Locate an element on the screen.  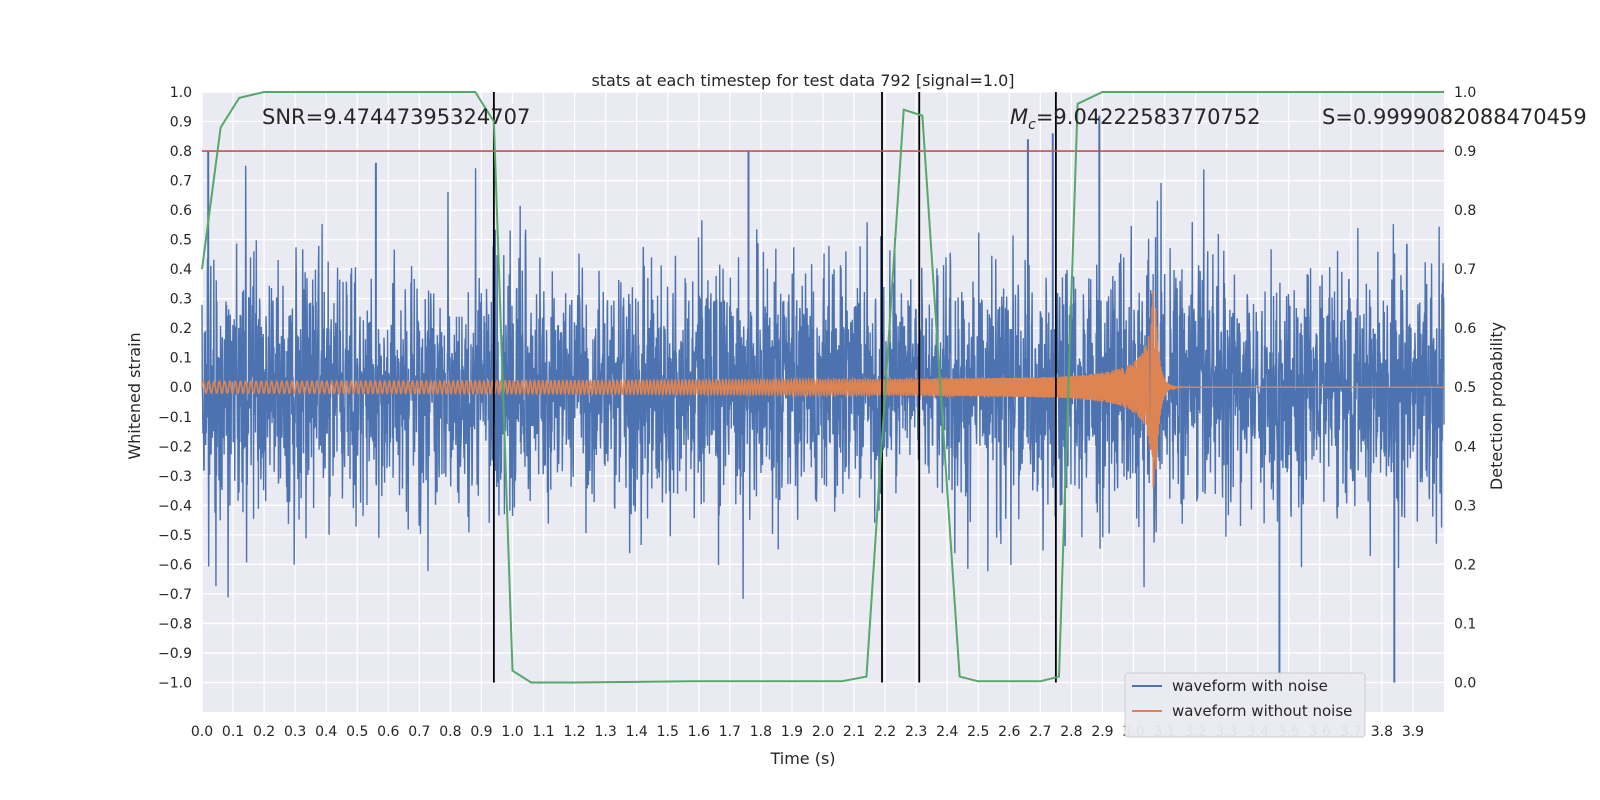
x-tick-label: 1.7 is located at coordinates (730, 732).